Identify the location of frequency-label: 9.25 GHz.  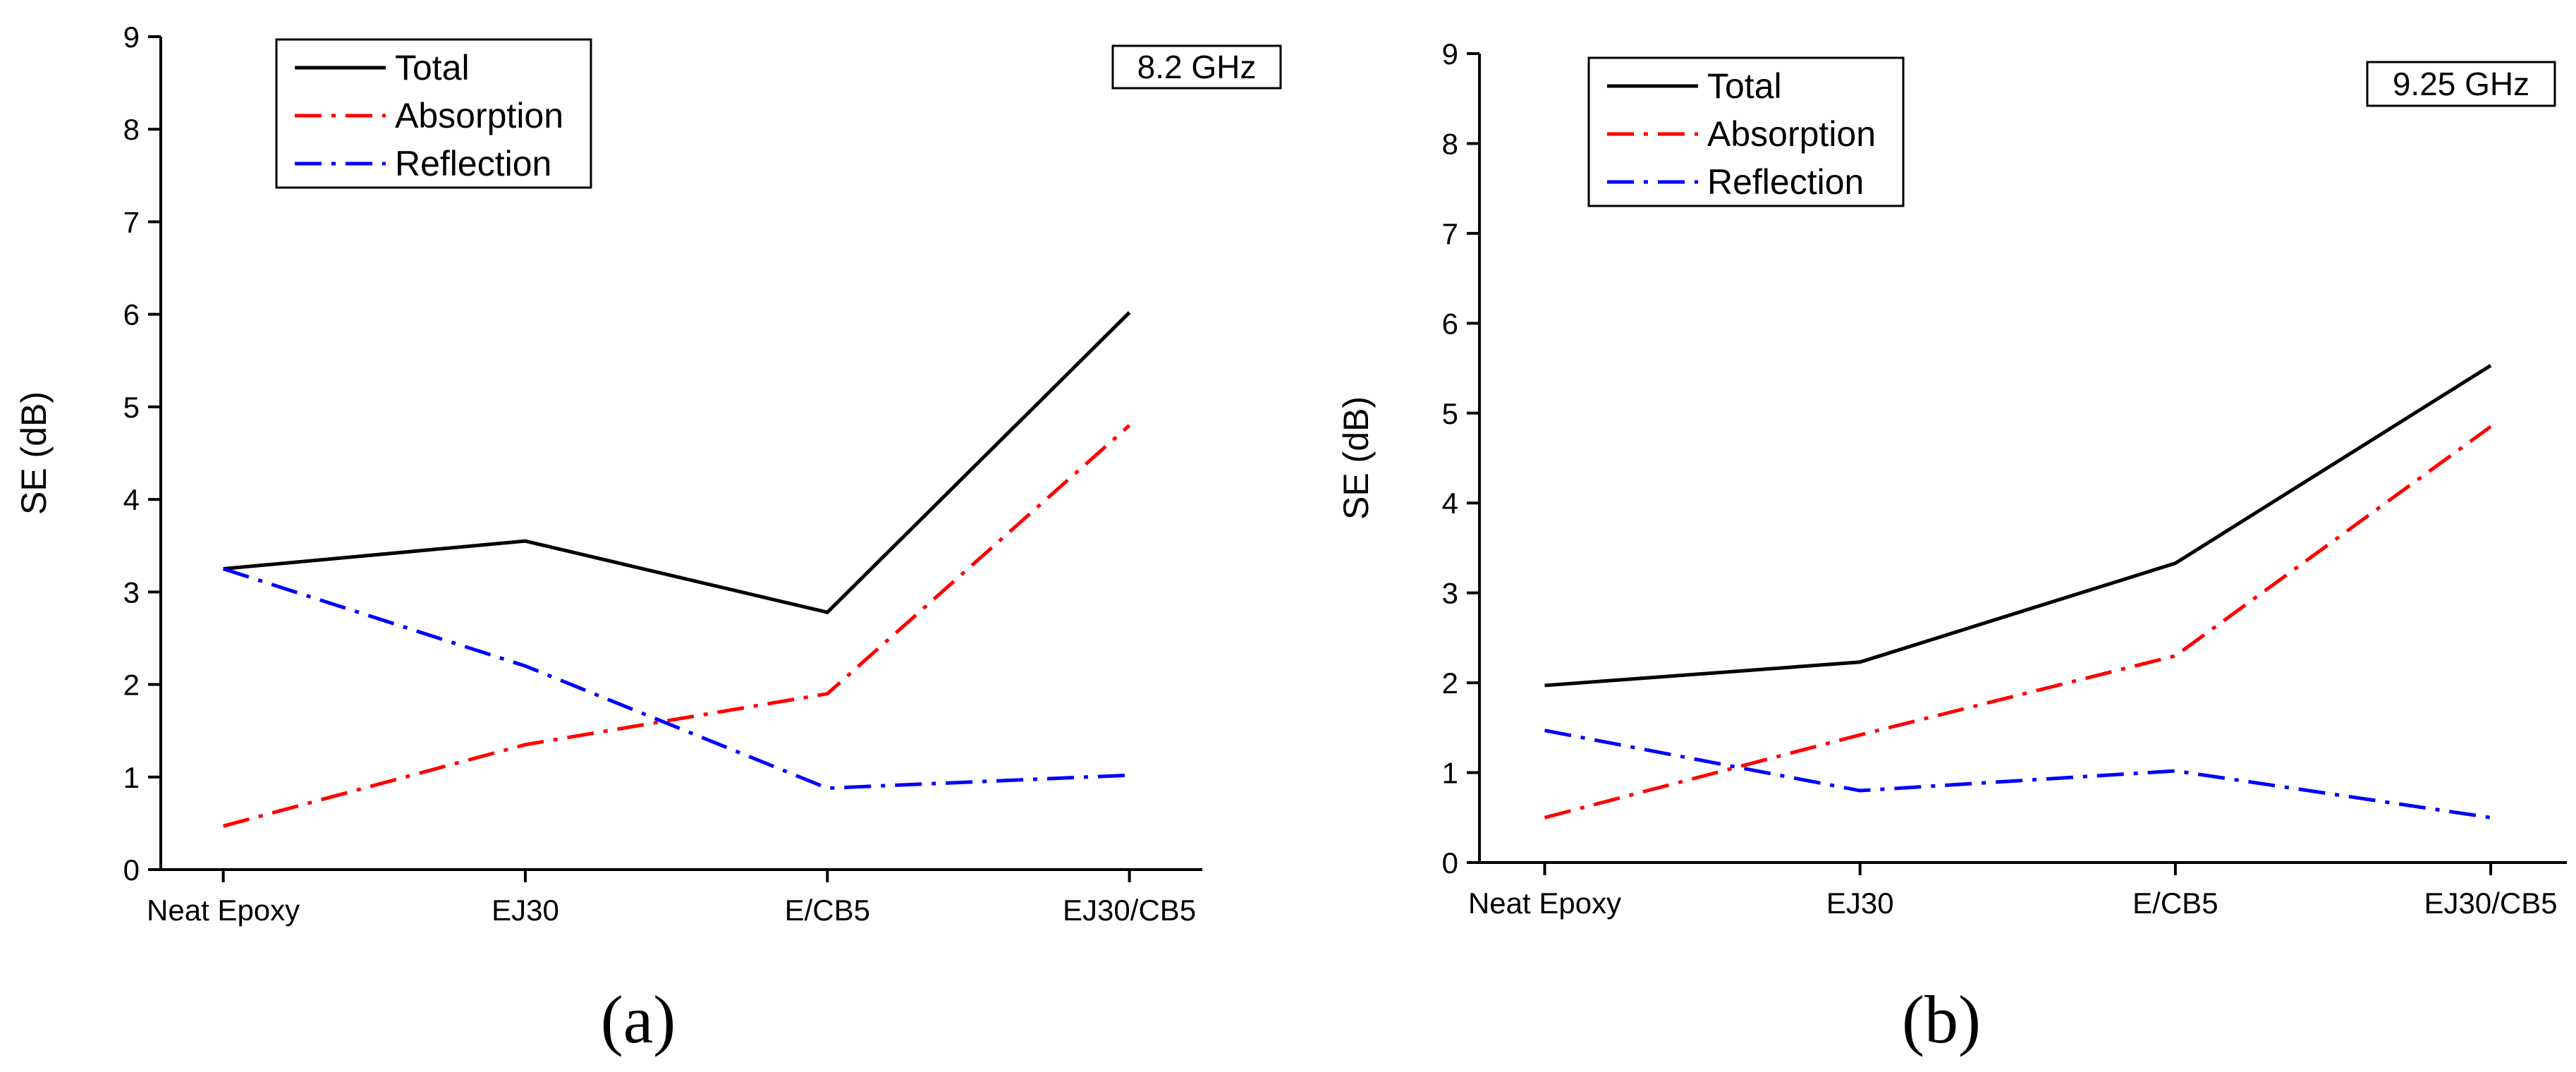
(2461, 84).